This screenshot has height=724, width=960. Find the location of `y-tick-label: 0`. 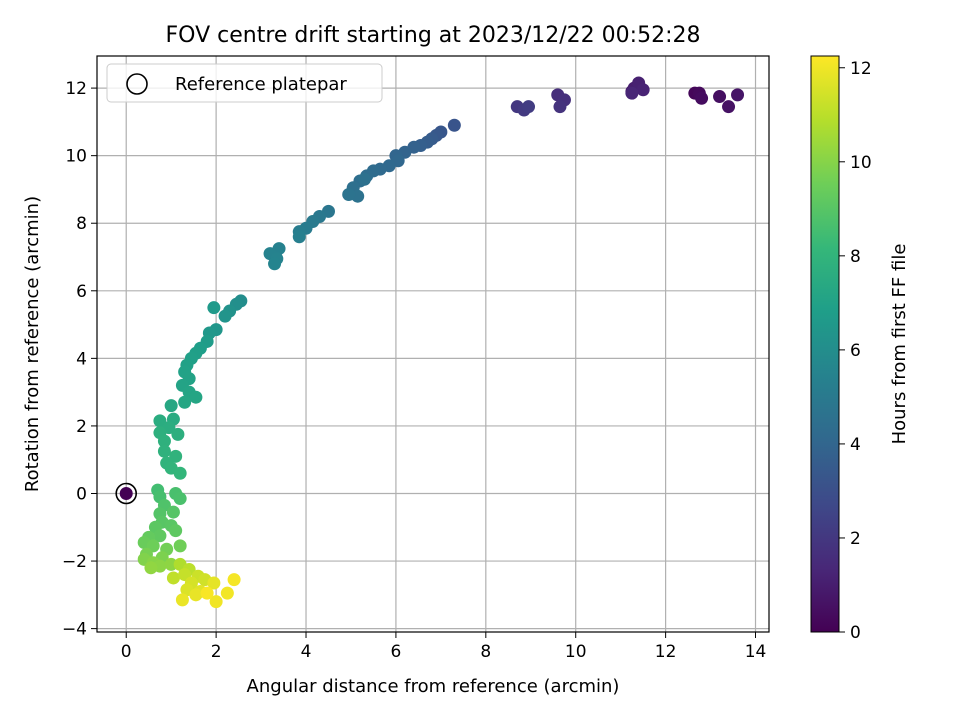

y-tick-label: 0 is located at coordinates (81, 494).